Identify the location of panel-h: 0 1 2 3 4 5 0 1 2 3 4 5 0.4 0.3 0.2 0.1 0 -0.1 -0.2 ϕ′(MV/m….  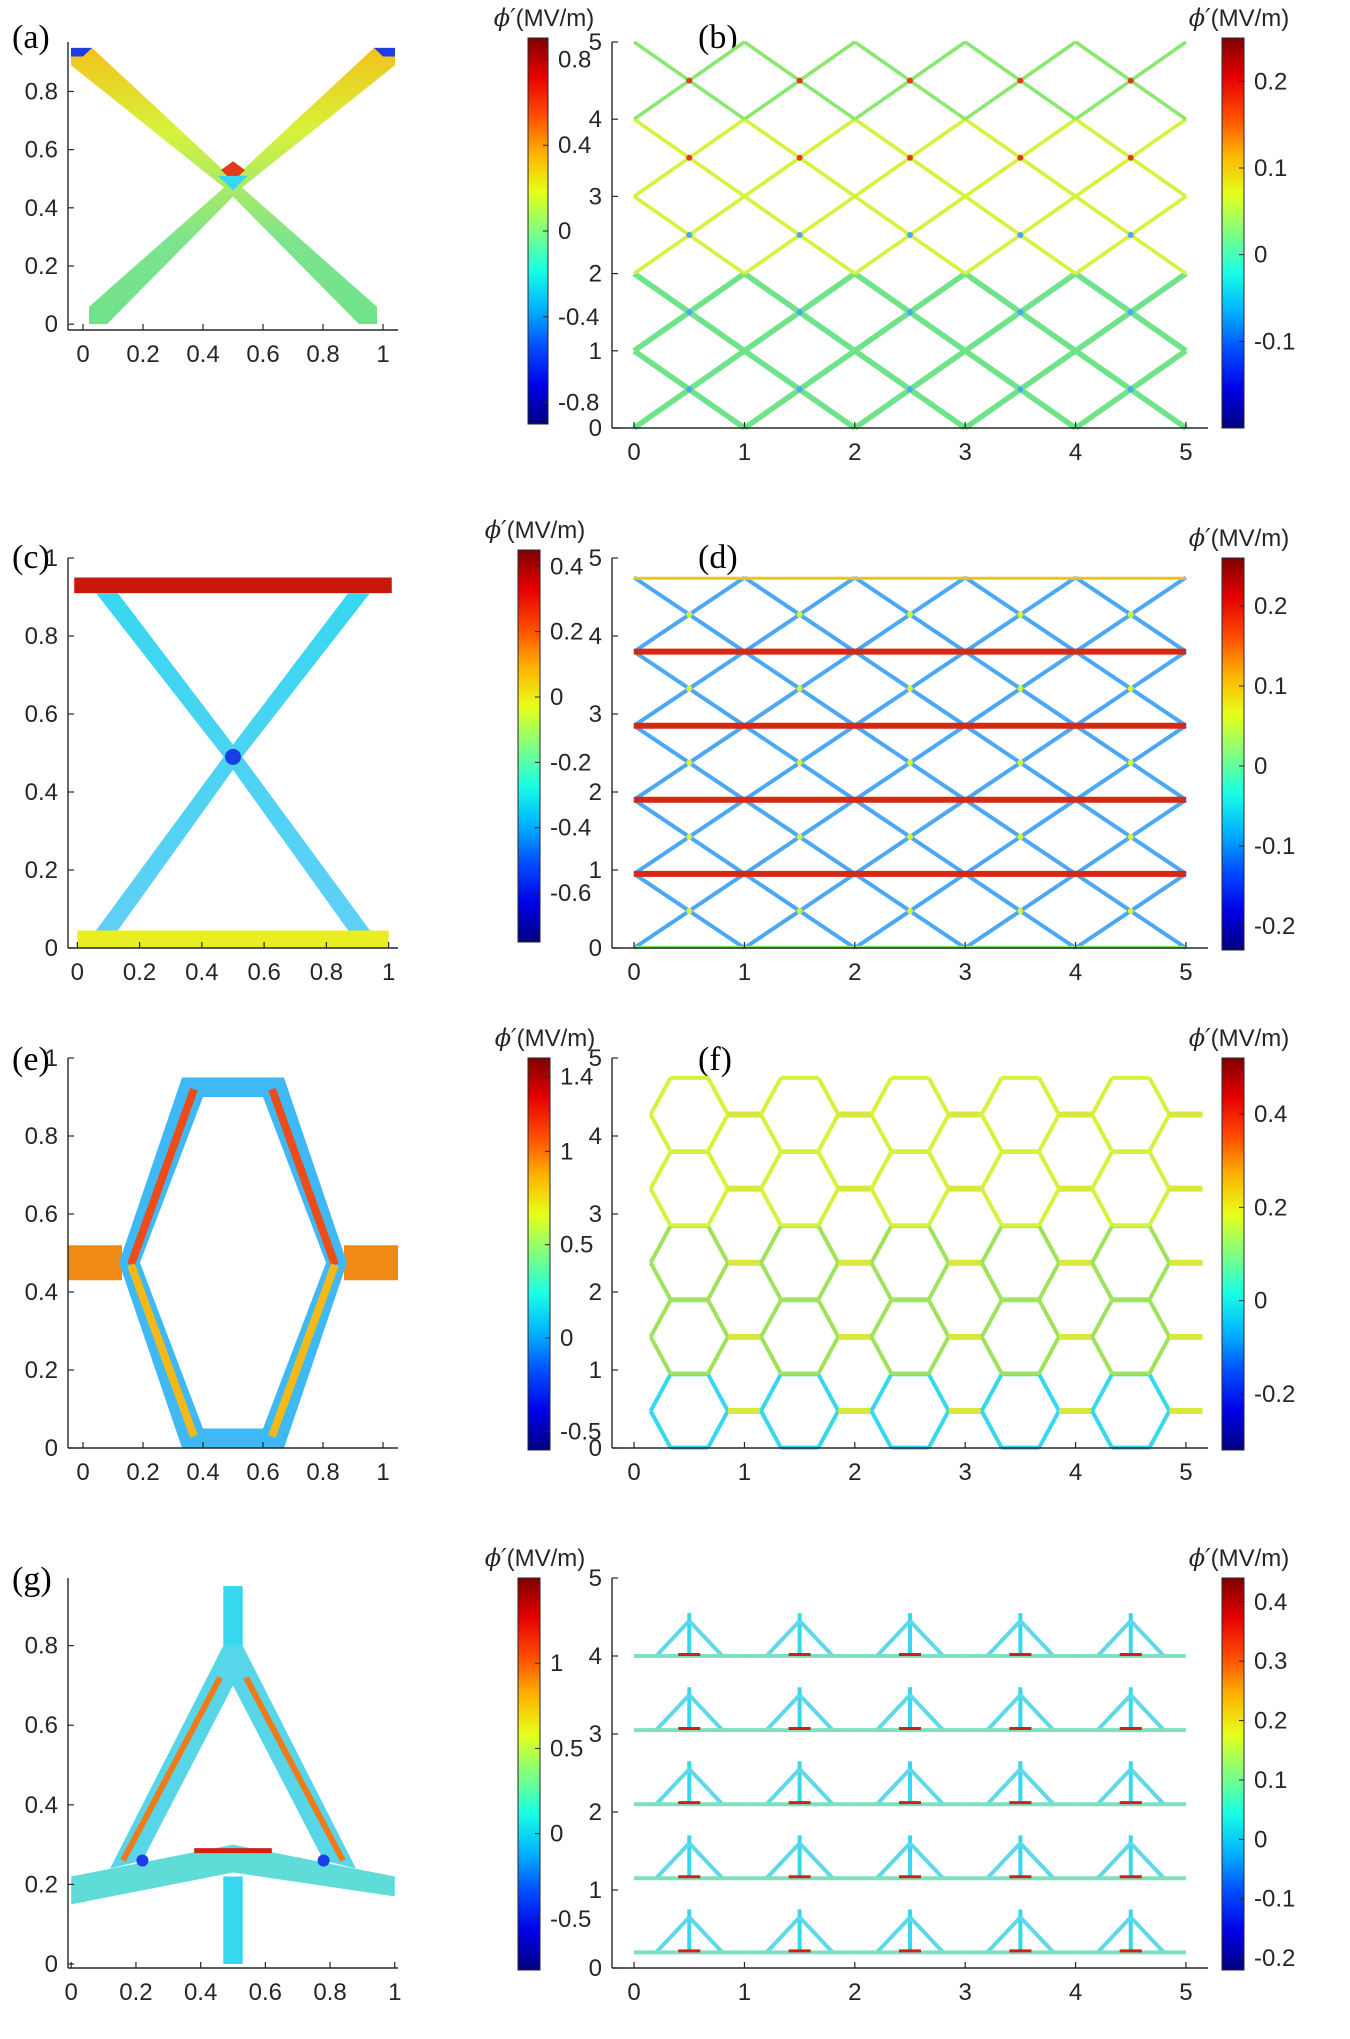
(942, 1775).